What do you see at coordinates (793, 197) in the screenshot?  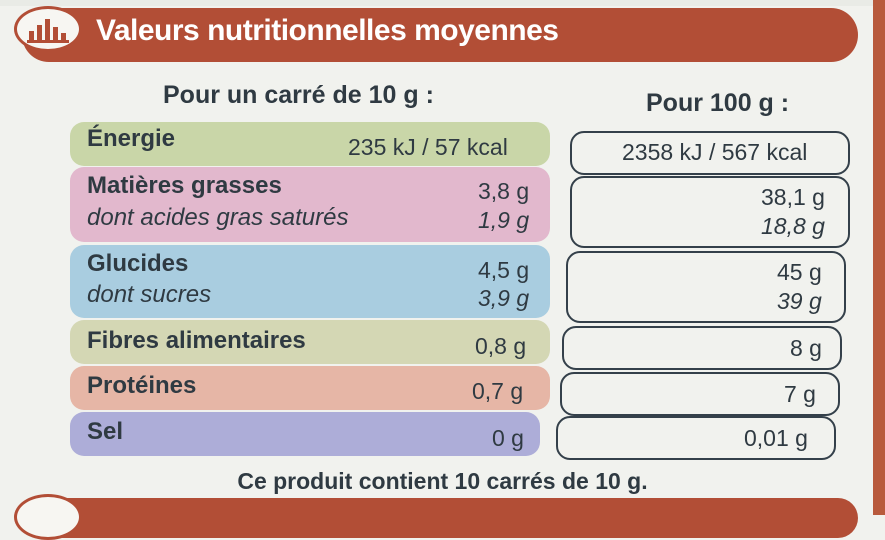 I see `value-matieres-100g: 38,1 g` at bounding box center [793, 197].